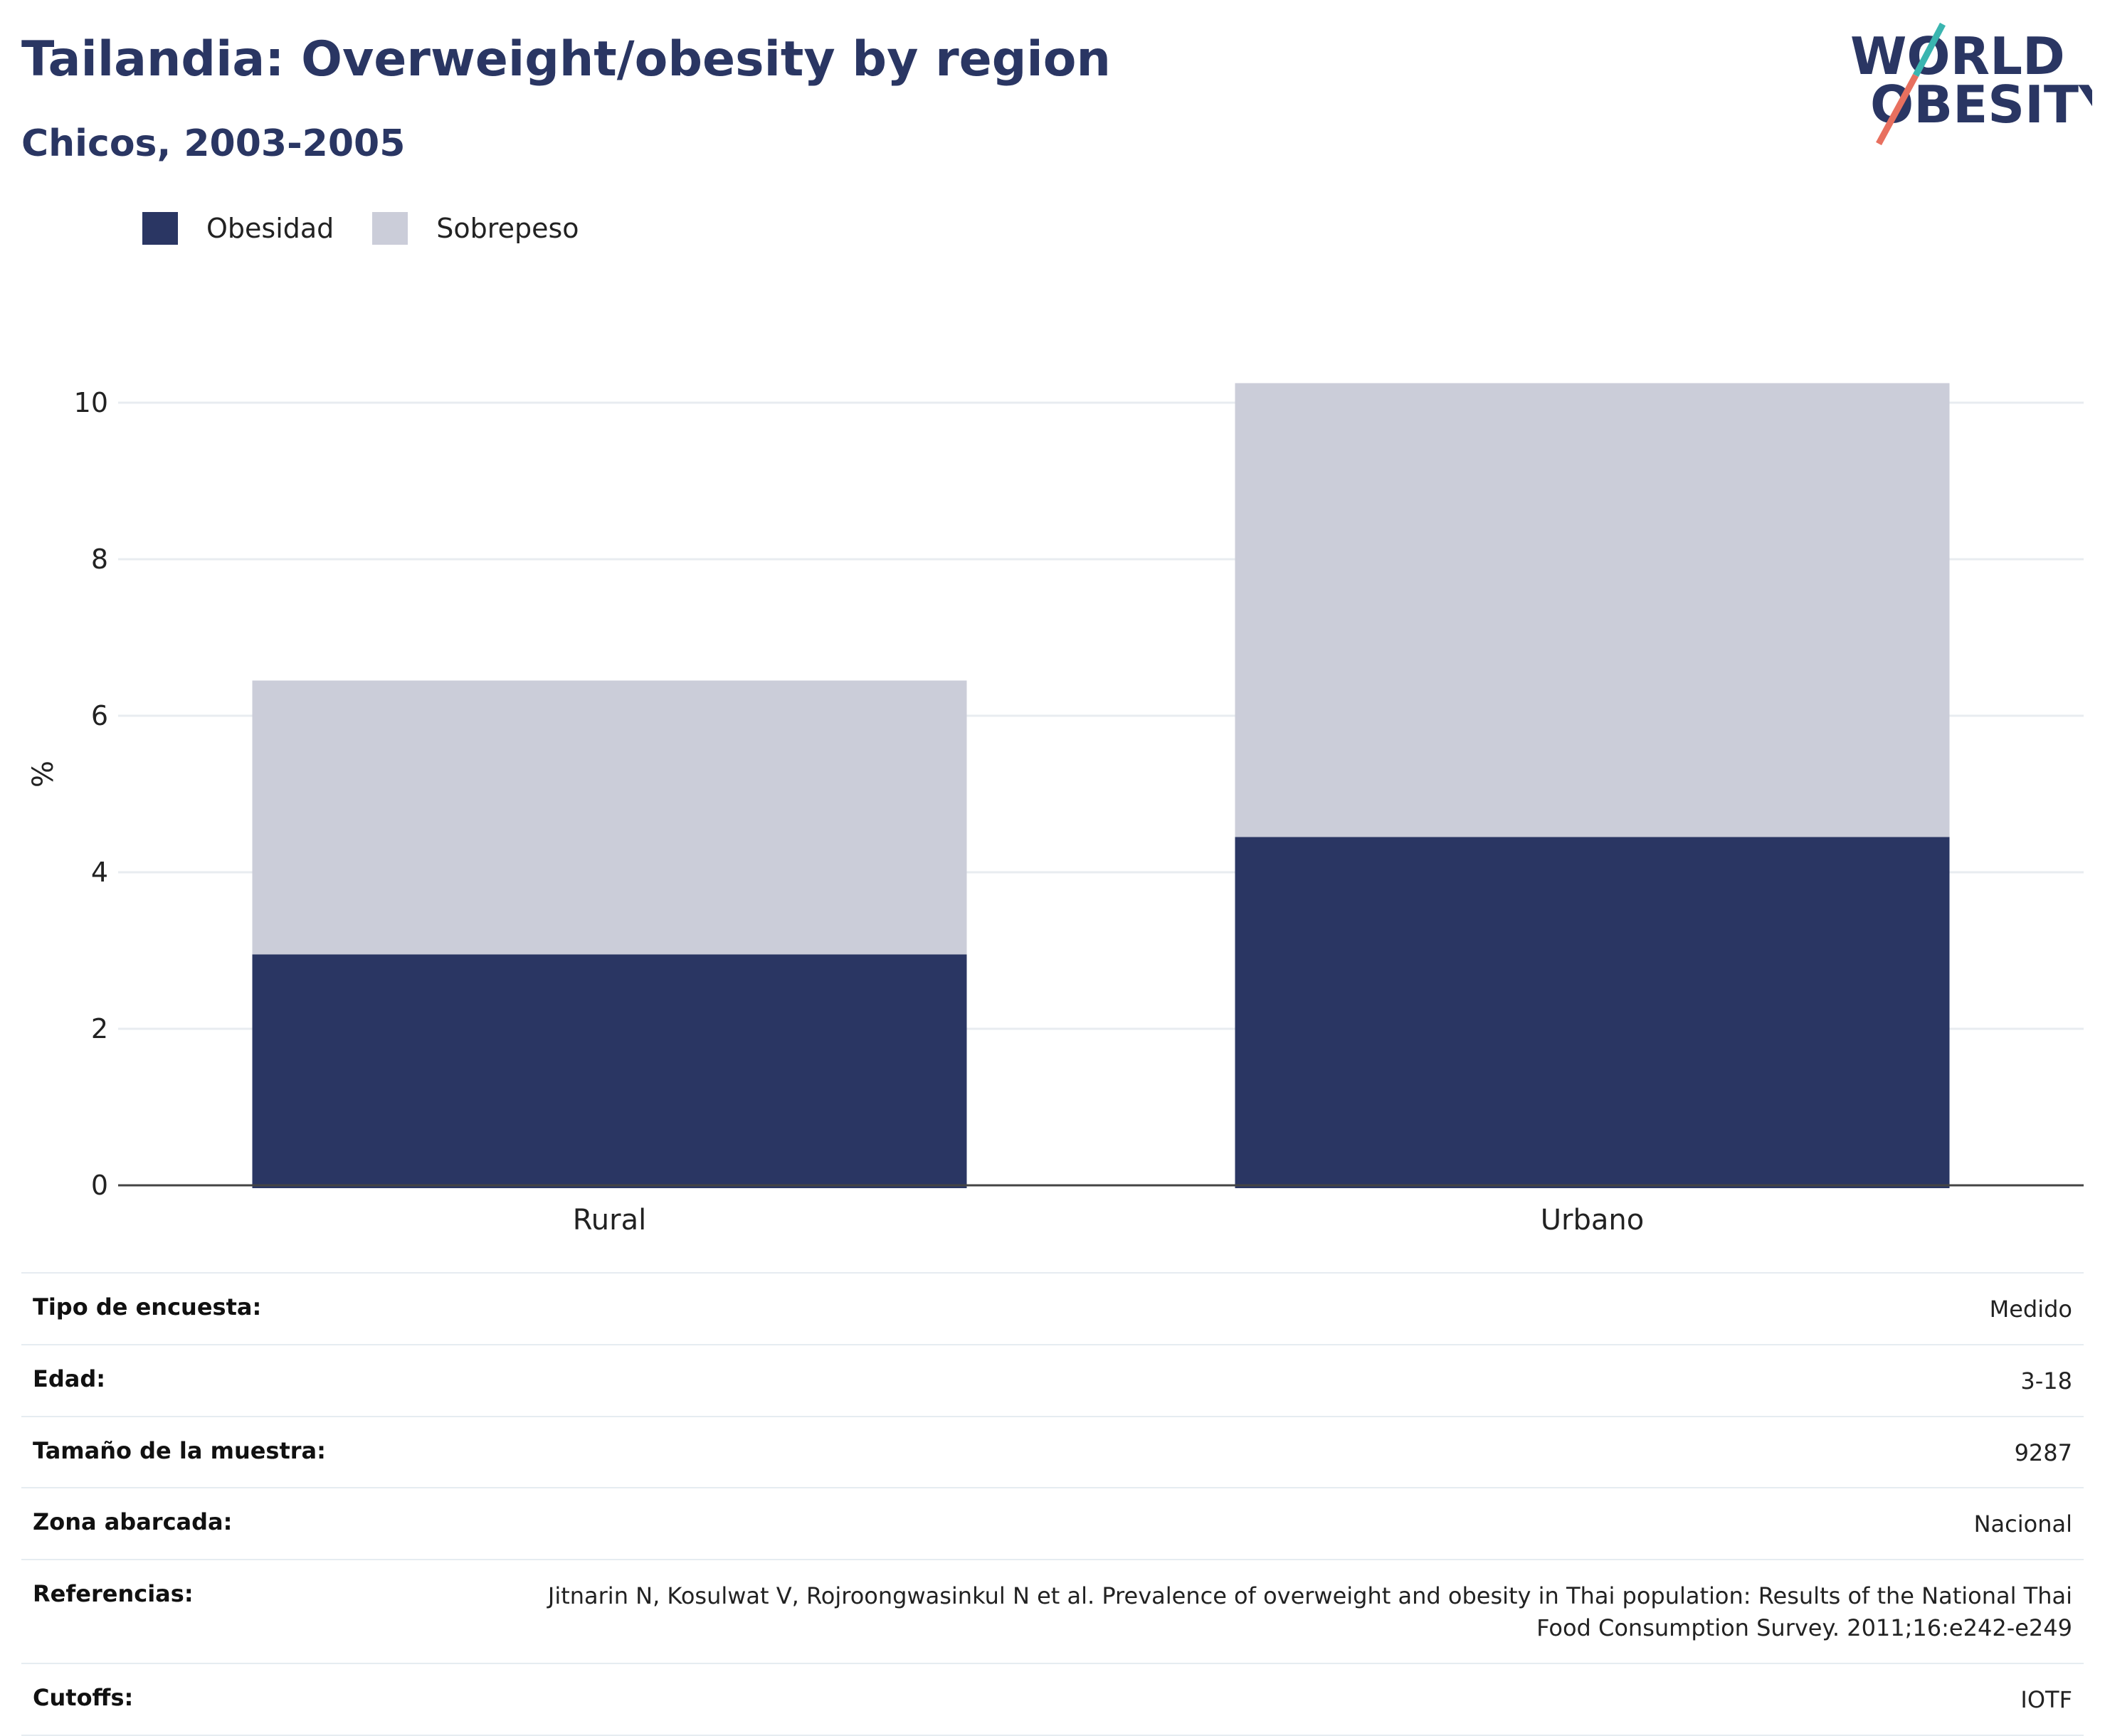  Describe the element at coordinates (99, 1028) in the screenshot. I see `y-tick-label: 2` at that location.